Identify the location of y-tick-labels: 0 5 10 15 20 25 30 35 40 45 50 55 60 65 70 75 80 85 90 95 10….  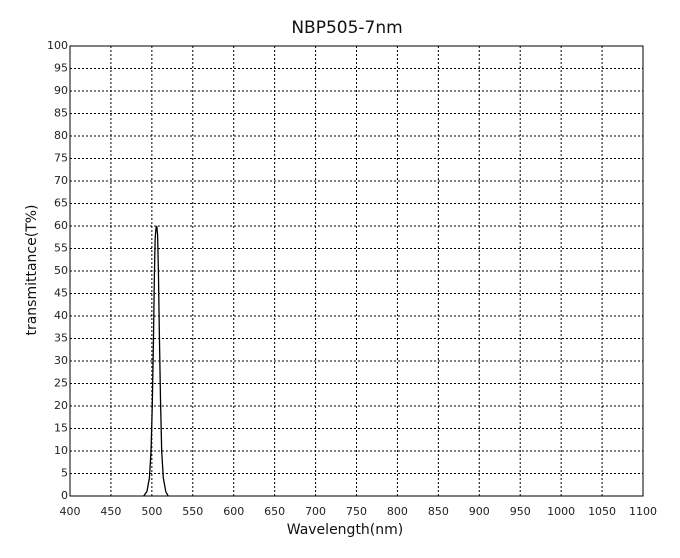
(57, 270).